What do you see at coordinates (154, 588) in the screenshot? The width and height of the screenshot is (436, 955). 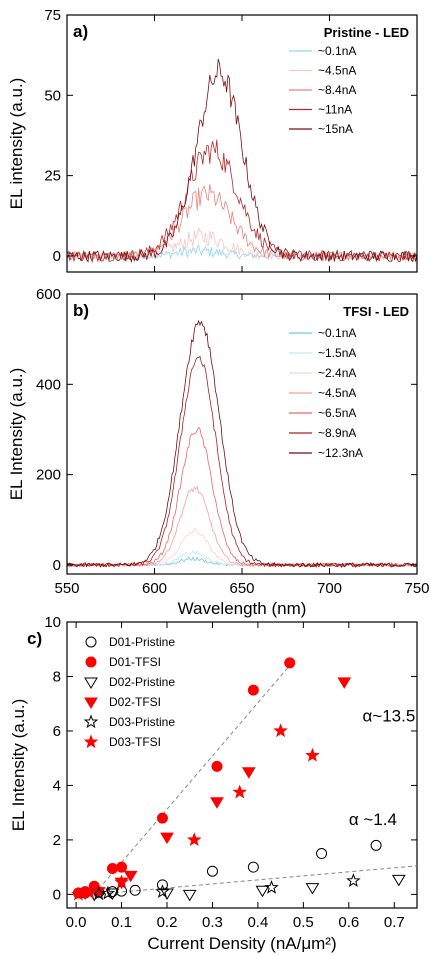 I see `x-tick-label: 600` at bounding box center [154, 588].